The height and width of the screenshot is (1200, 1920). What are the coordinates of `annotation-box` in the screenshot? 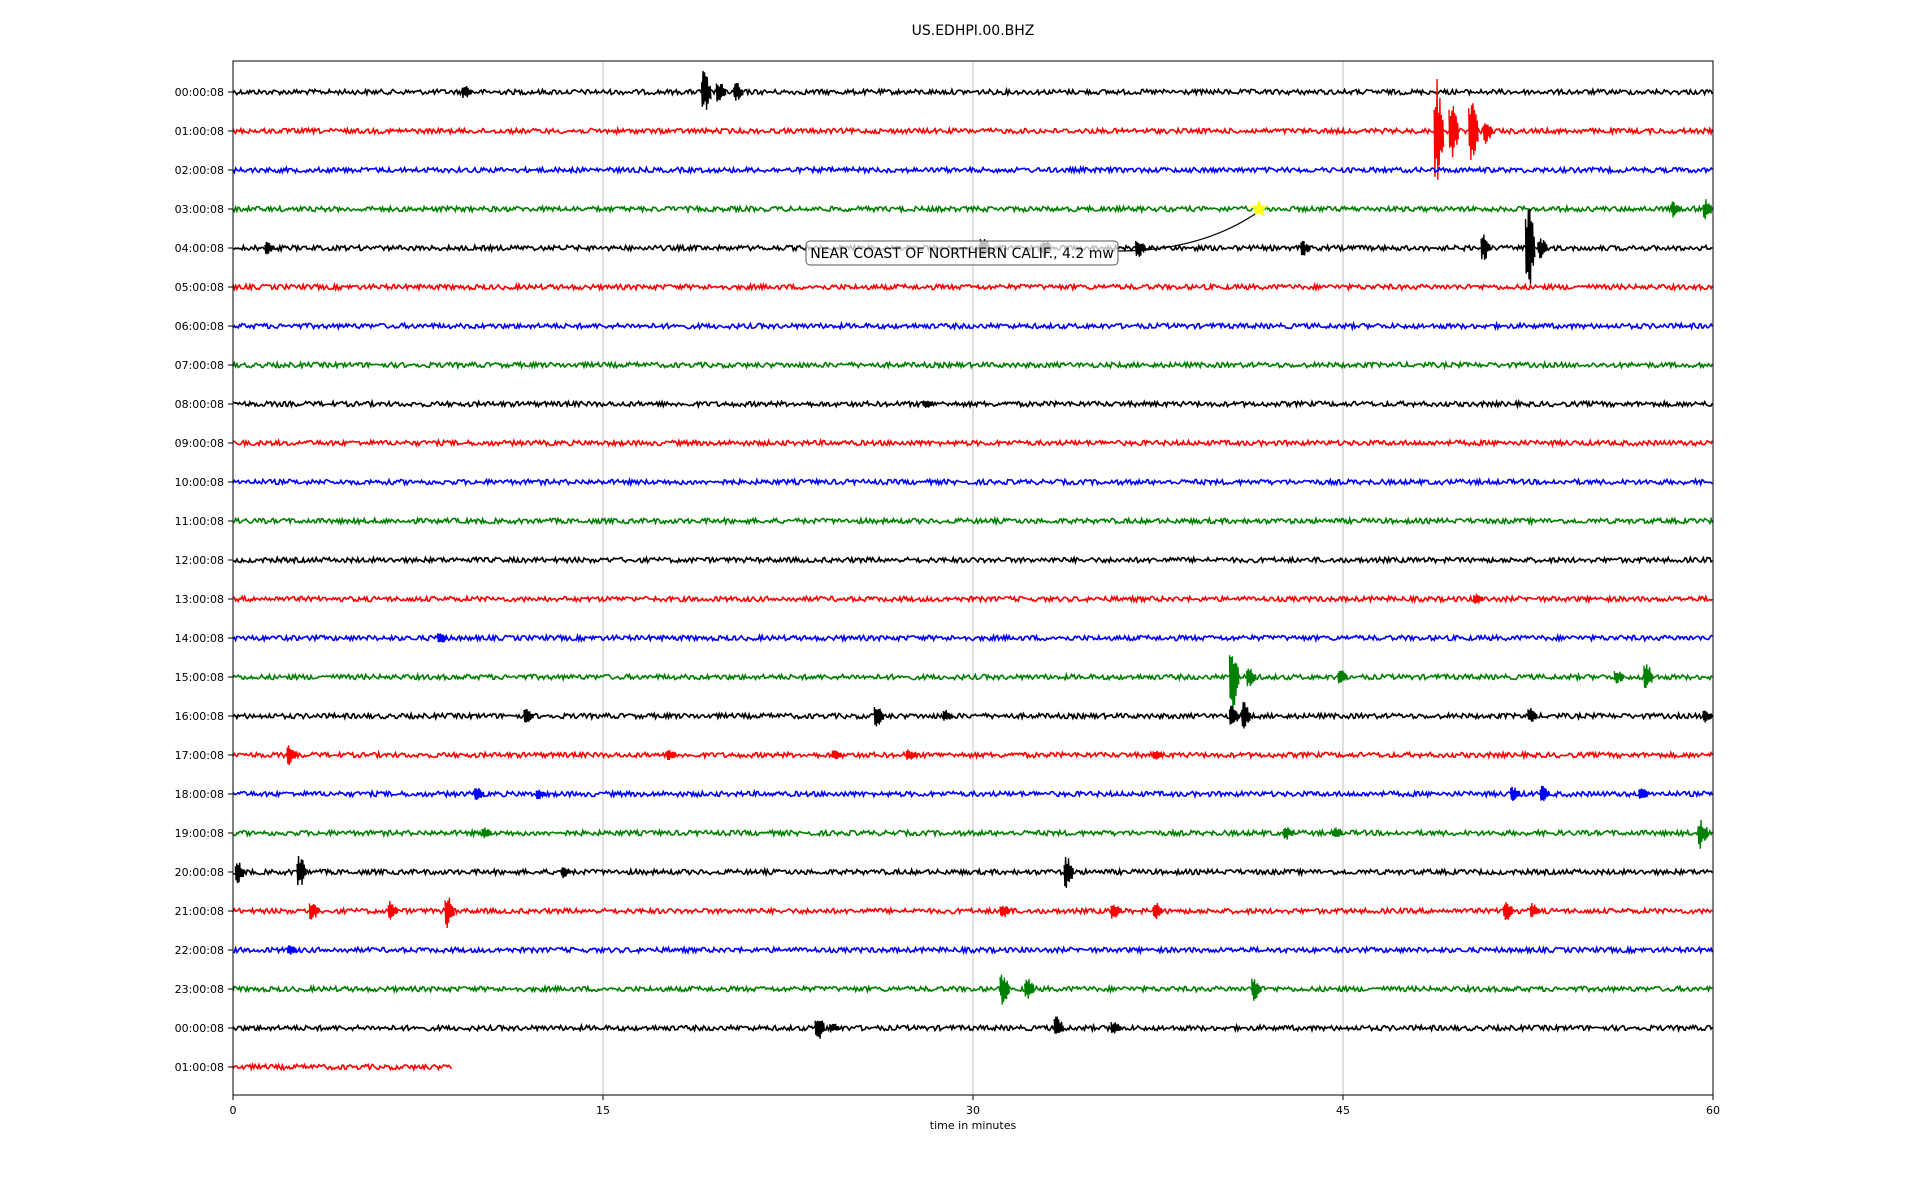 It's located at (962, 253).